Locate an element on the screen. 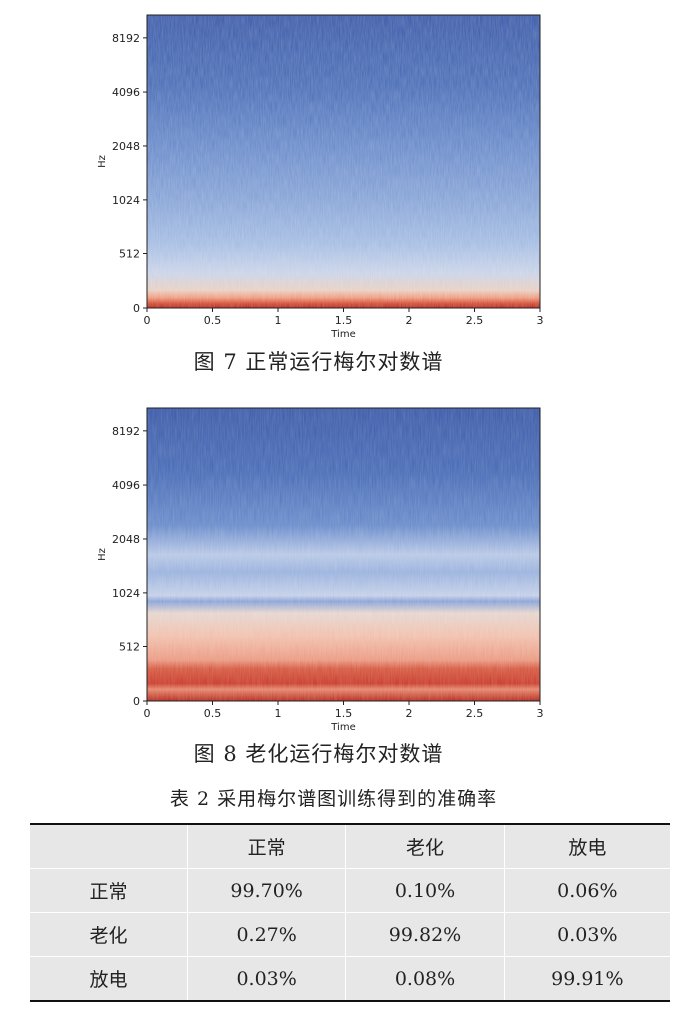  table-row: 正常 99.70% 0.10% 0.06% is located at coordinates (350, 890).